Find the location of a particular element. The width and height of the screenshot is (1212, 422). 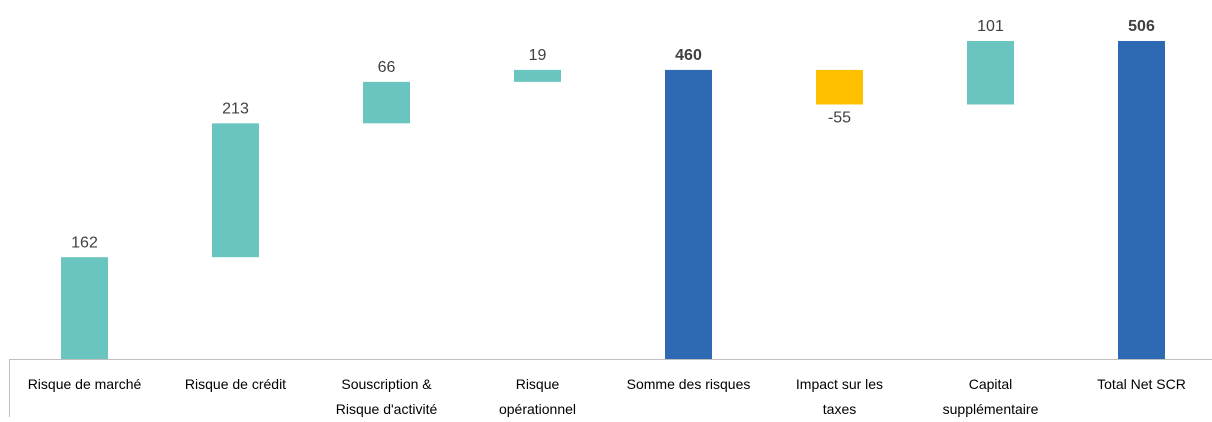

x-tick-label: Somme des risques is located at coordinates (688, 384).